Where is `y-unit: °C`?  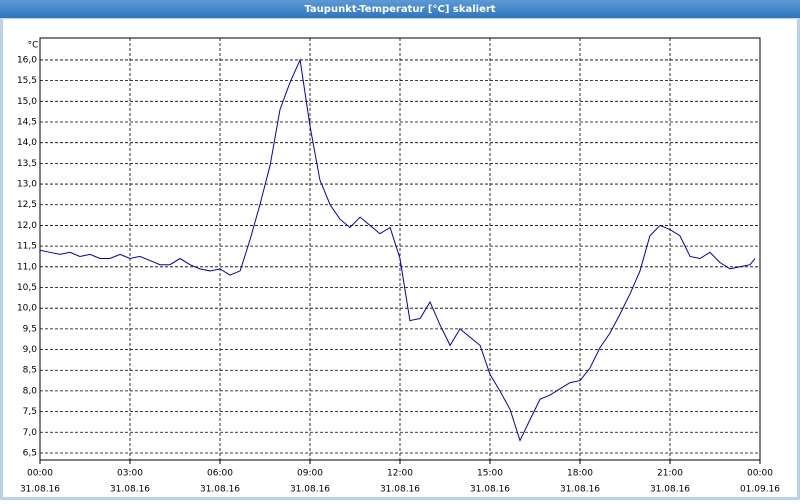 y-unit: °C is located at coordinates (33, 46).